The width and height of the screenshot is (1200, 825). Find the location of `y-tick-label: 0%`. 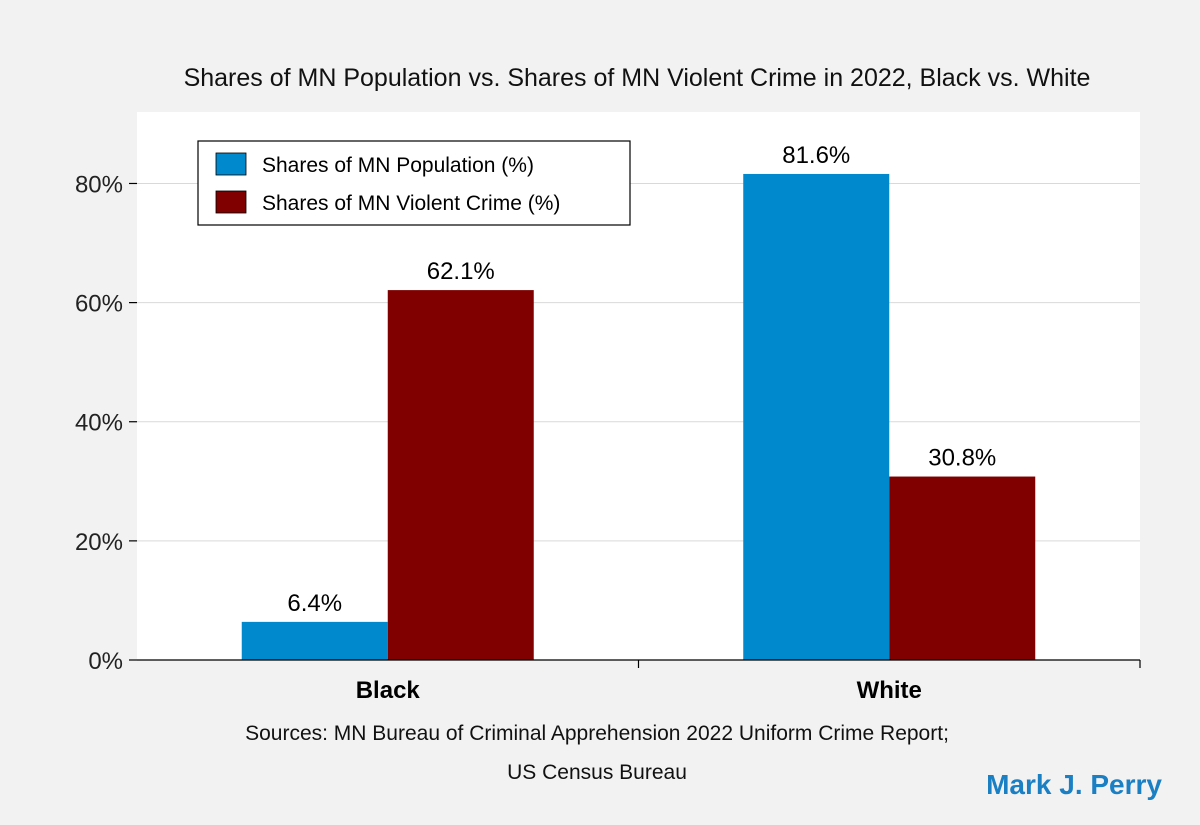

y-tick-label: 0% is located at coordinates (105, 661).